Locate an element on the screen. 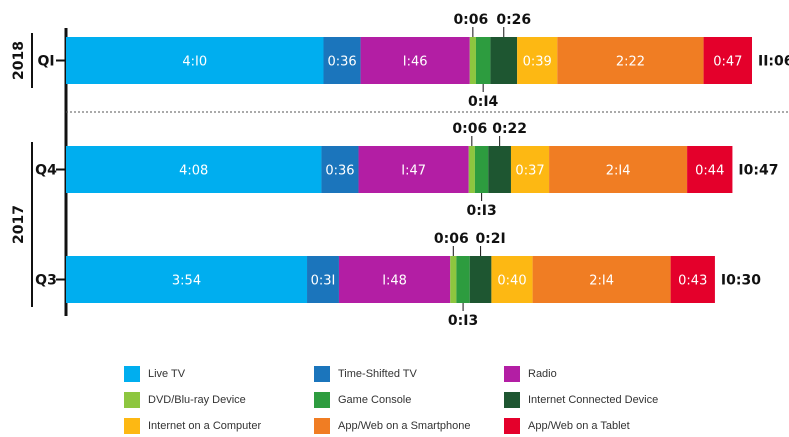 The width and height of the screenshot is (789, 437). legend-label: Time-Shifted TV is located at coordinates (377, 374).